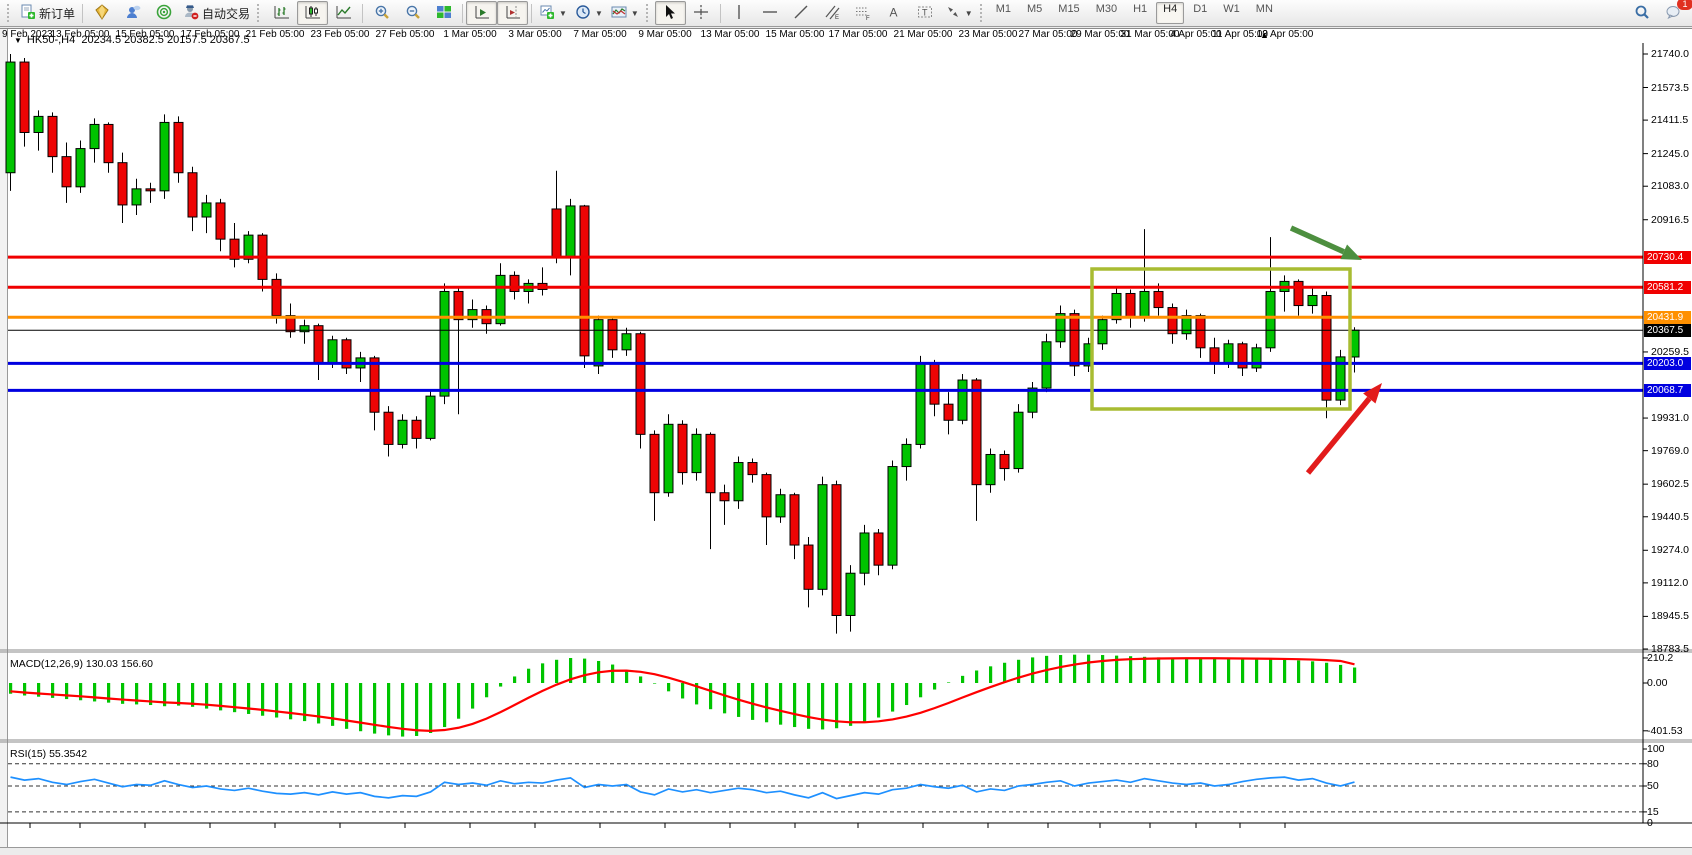 The width and height of the screenshot is (1692, 855). I want to click on cursor-button, so click(670, 13).